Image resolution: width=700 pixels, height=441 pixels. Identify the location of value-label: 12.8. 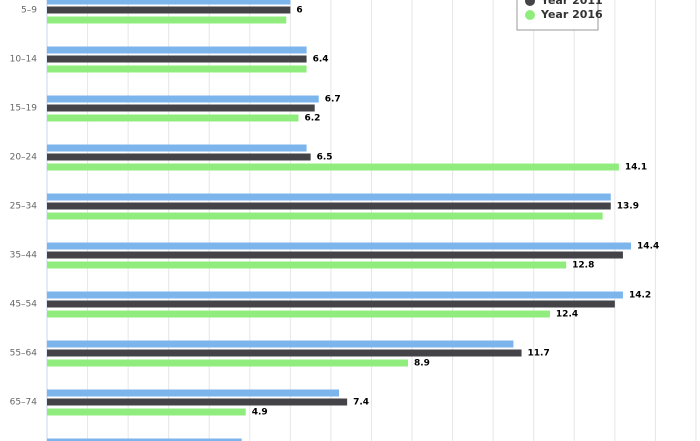
(583, 266).